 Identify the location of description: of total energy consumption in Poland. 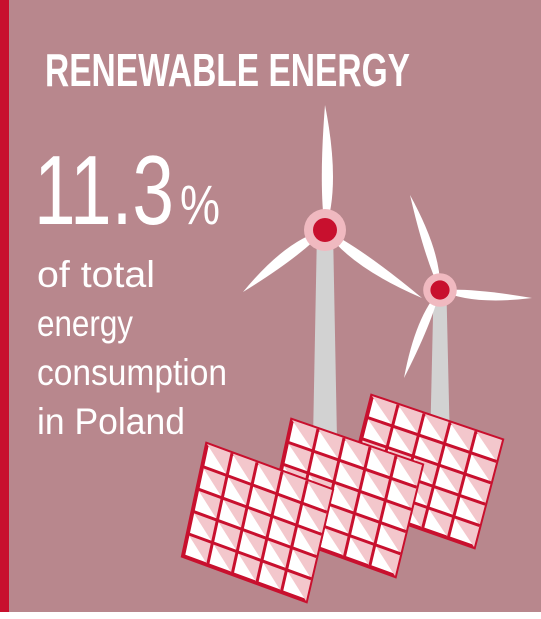
(132, 348).